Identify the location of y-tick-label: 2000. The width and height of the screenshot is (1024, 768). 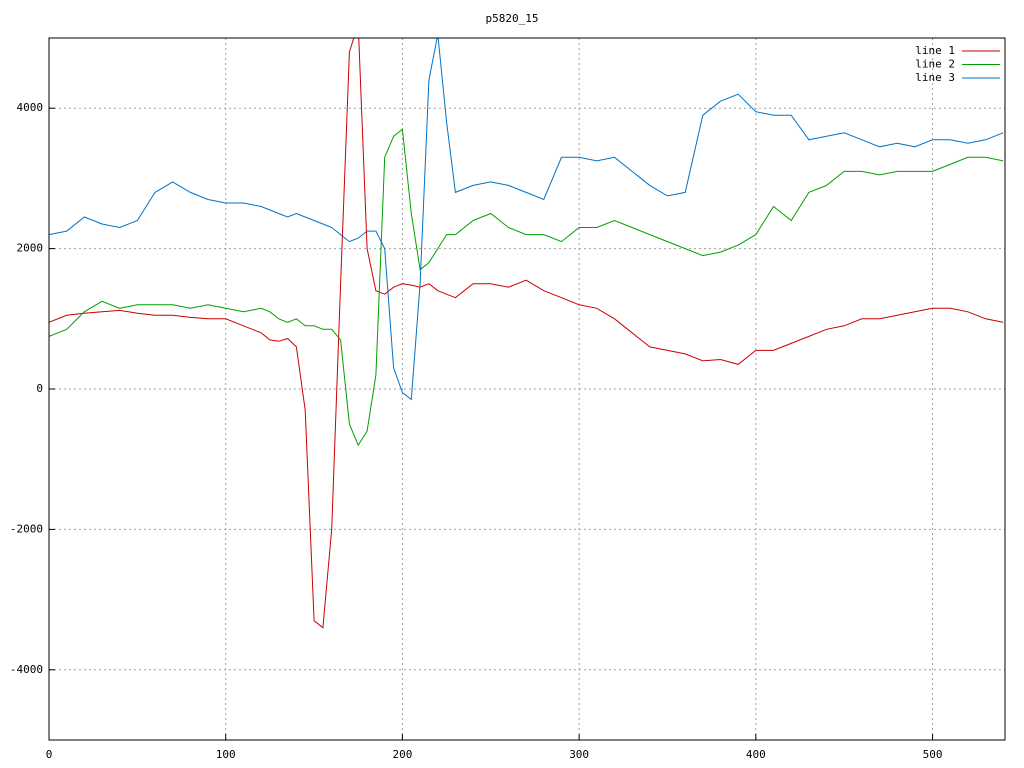
(30, 248).